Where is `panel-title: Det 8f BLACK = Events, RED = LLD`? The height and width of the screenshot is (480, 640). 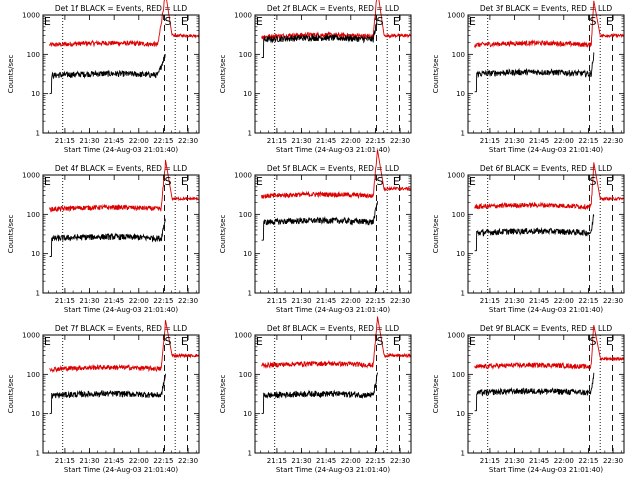 panel-title: Det 8f BLACK = Events, RED = LLD is located at coordinates (333, 328).